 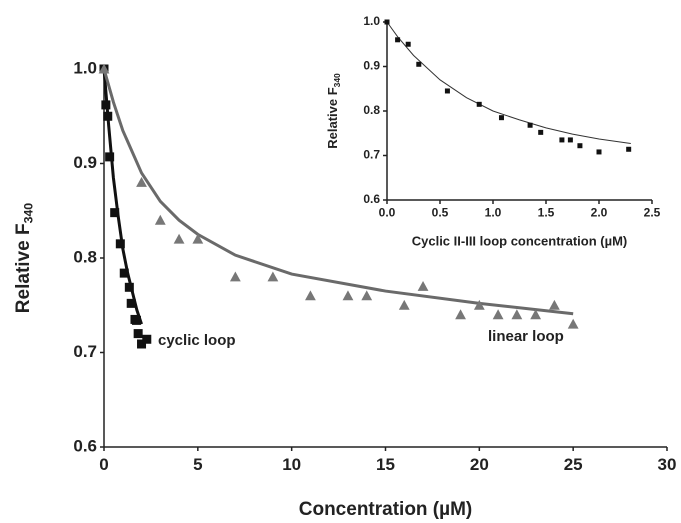 What do you see at coordinates (197, 464) in the screenshot?
I see `x-tick-label: 5` at bounding box center [197, 464].